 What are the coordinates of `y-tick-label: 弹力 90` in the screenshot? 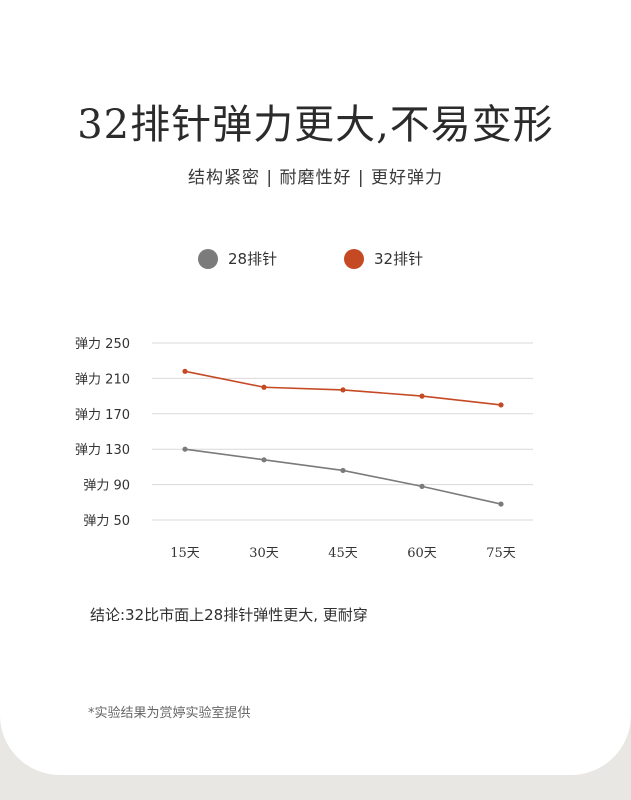 It's located at (106, 486).